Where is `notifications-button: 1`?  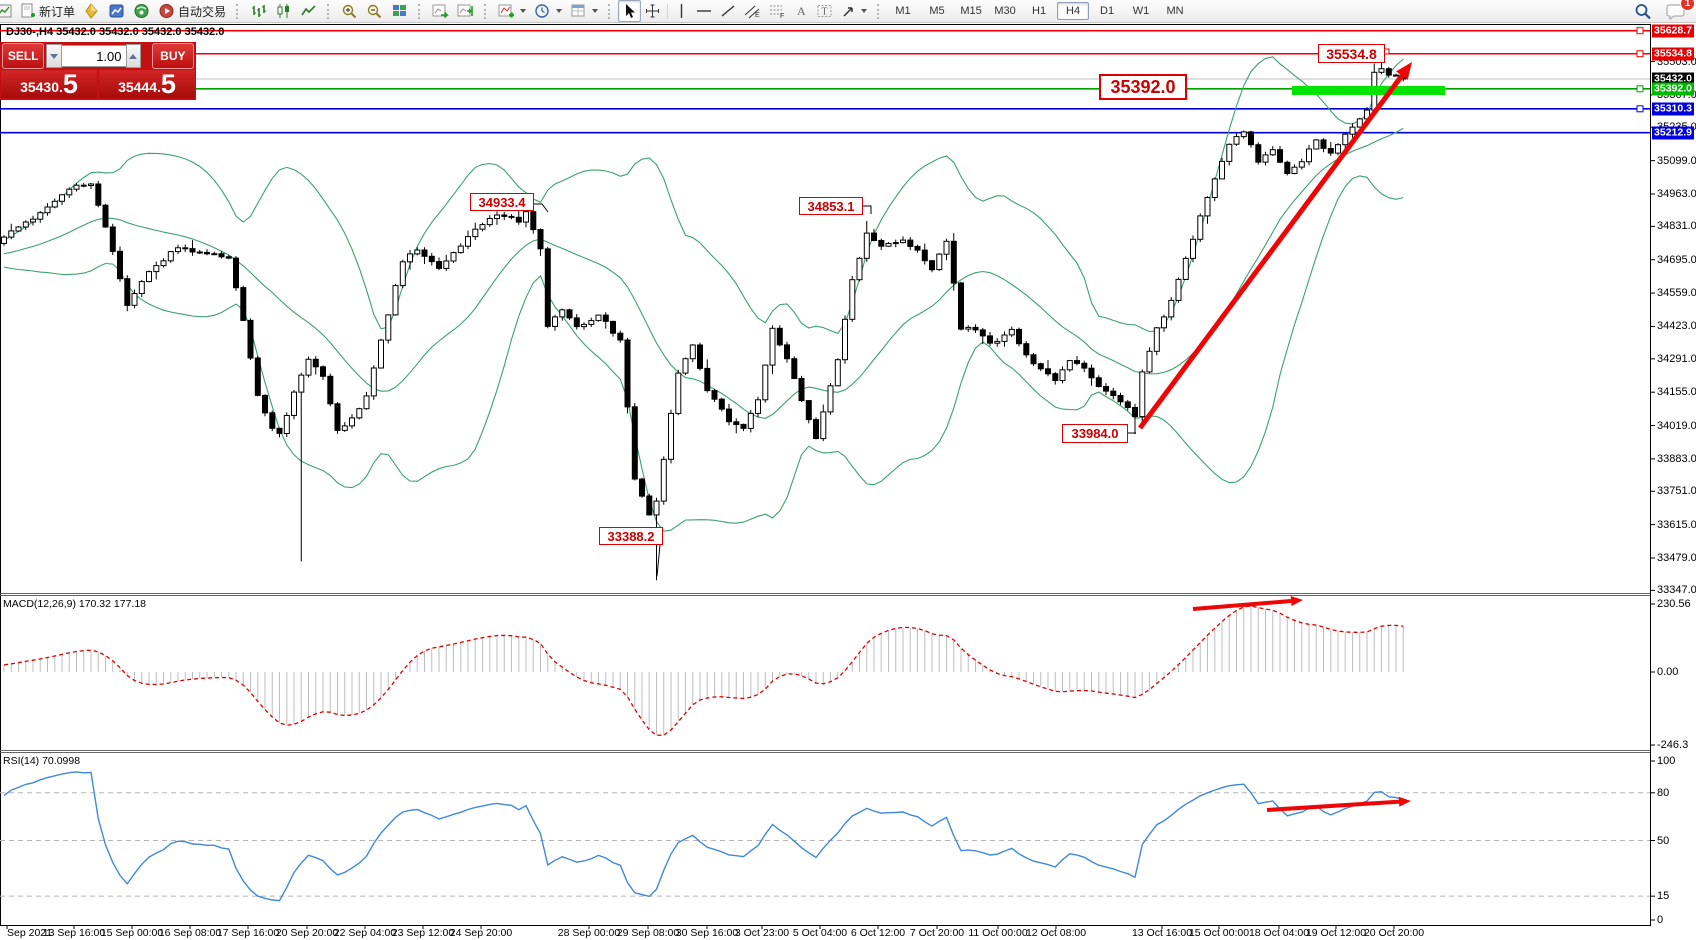 notifications-button: 1 is located at coordinates (1678, 11).